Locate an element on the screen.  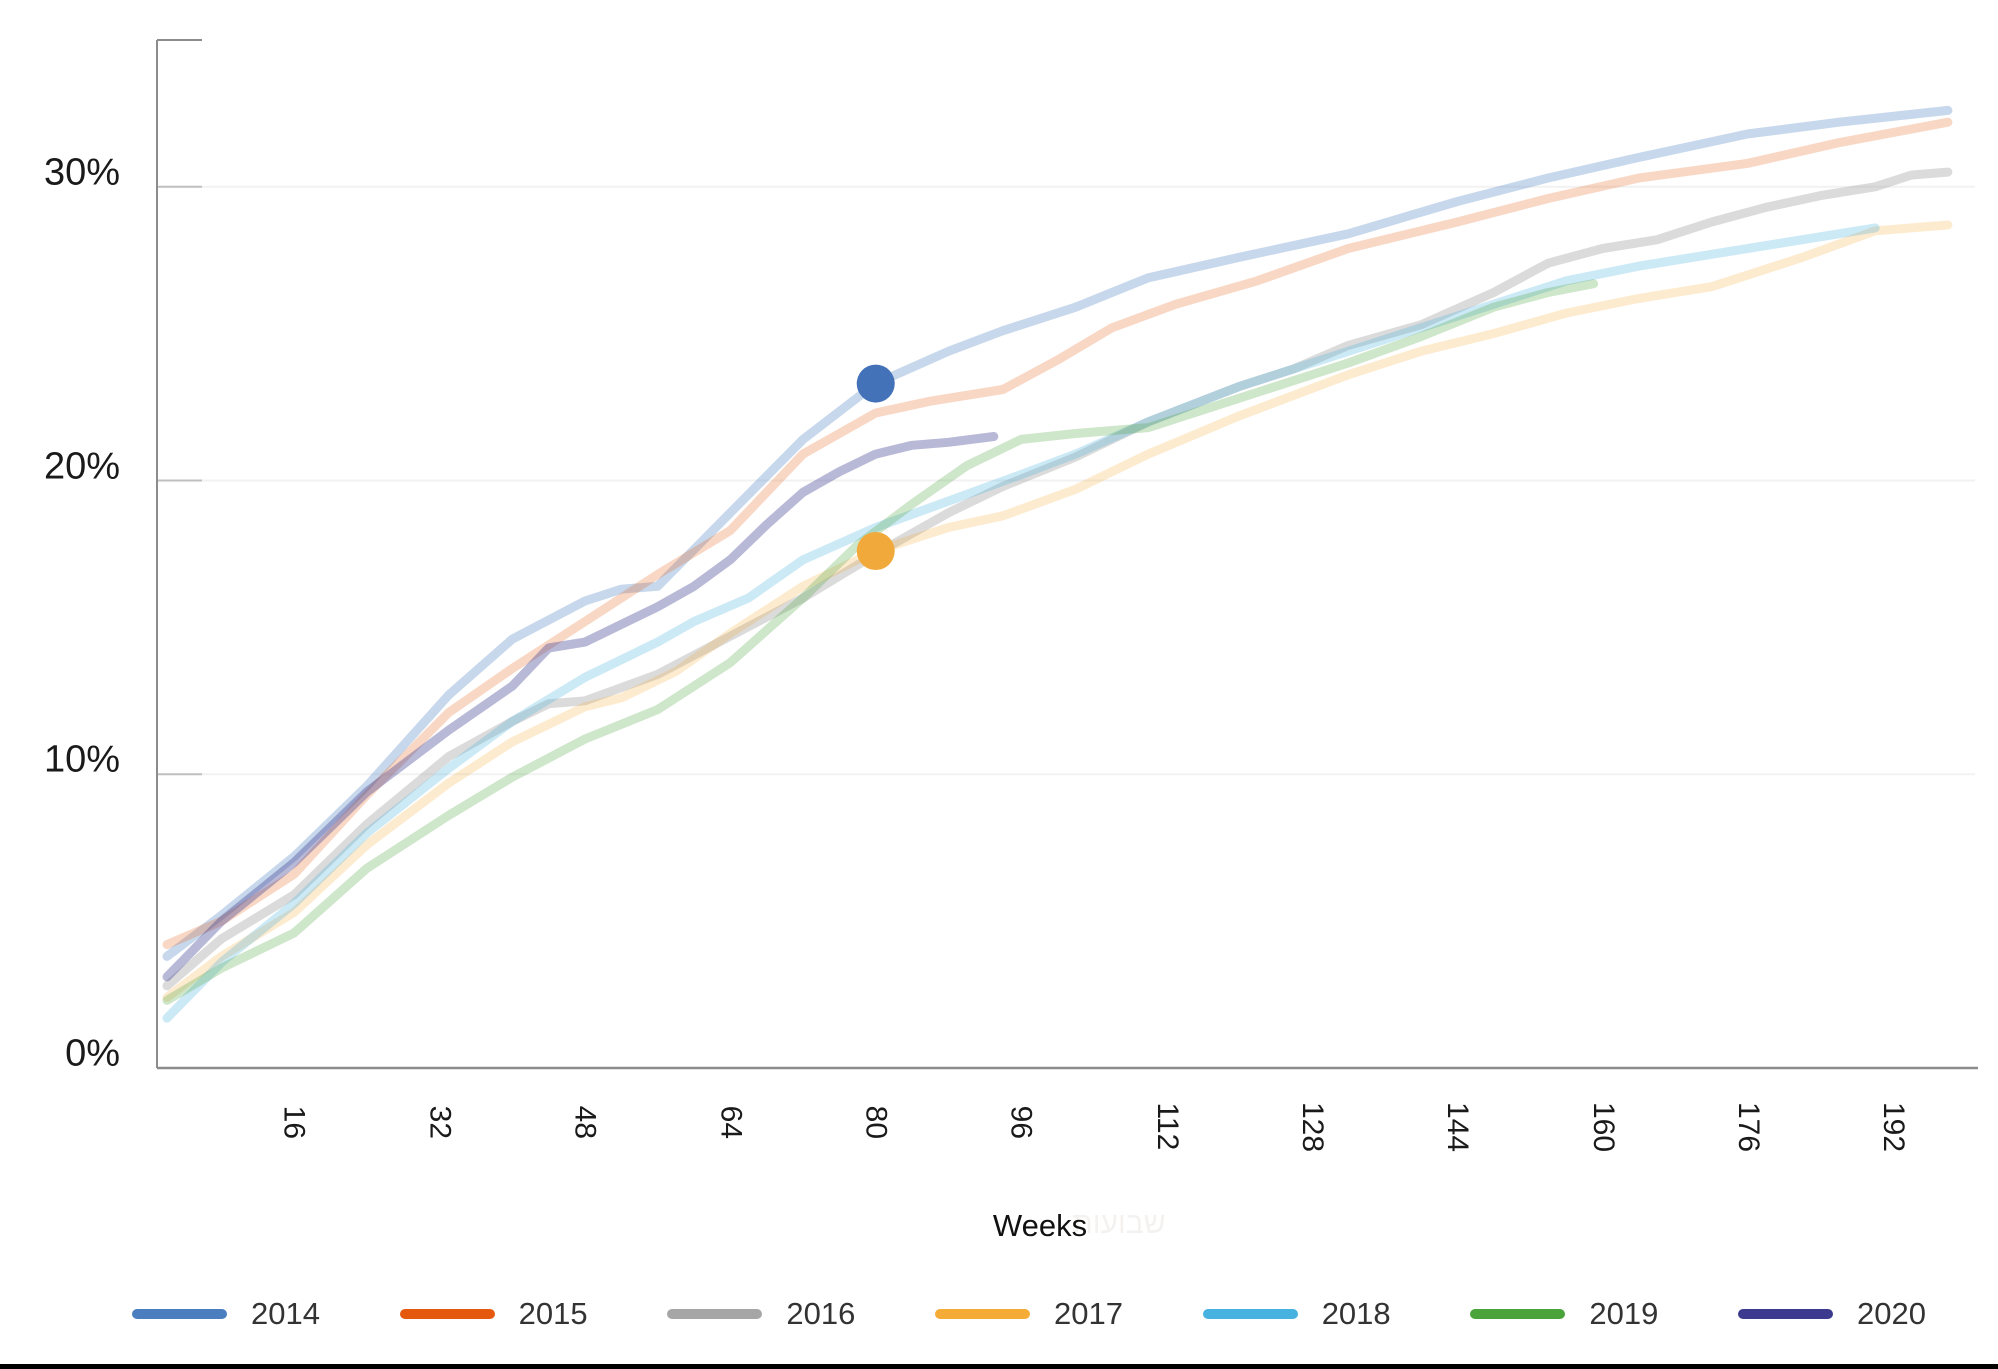
legend-label-2019: 2019 is located at coordinates (1624, 1313).